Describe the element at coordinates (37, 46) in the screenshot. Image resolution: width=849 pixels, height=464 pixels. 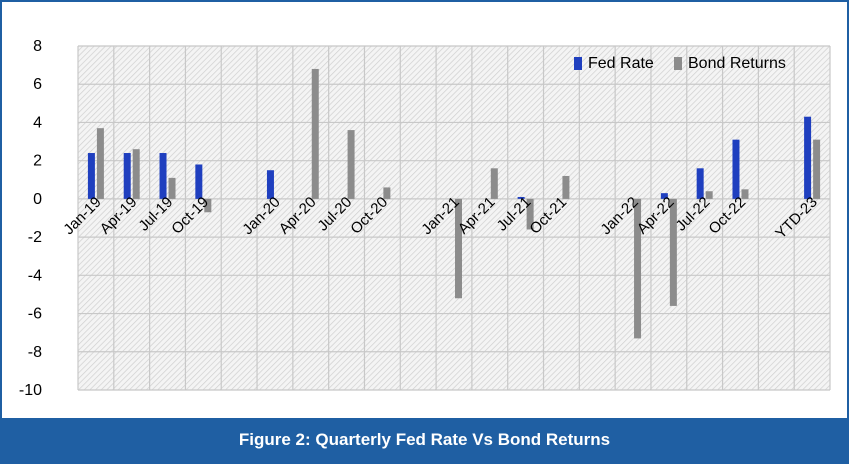
I see `y-tick-label: 8` at that location.